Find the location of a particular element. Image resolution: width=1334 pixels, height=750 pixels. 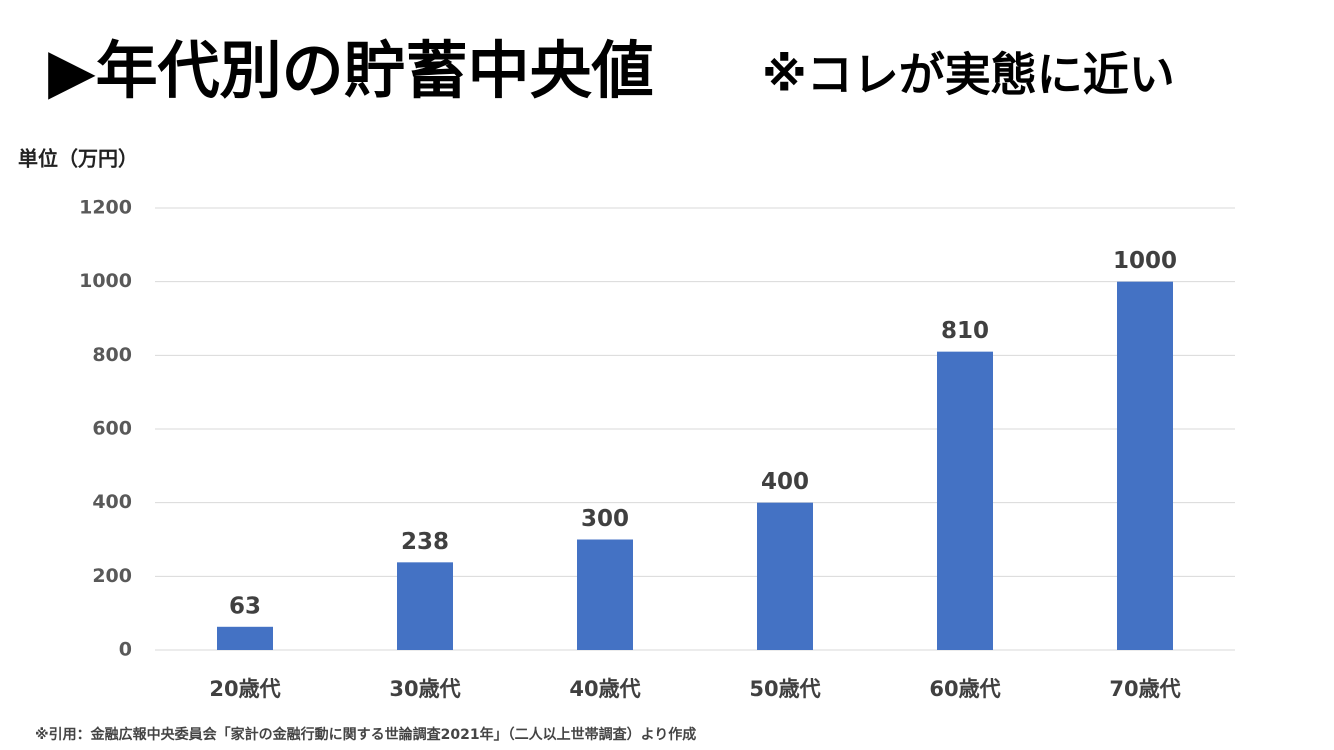

x-tick-label: 60歳代 is located at coordinates (964, 689).